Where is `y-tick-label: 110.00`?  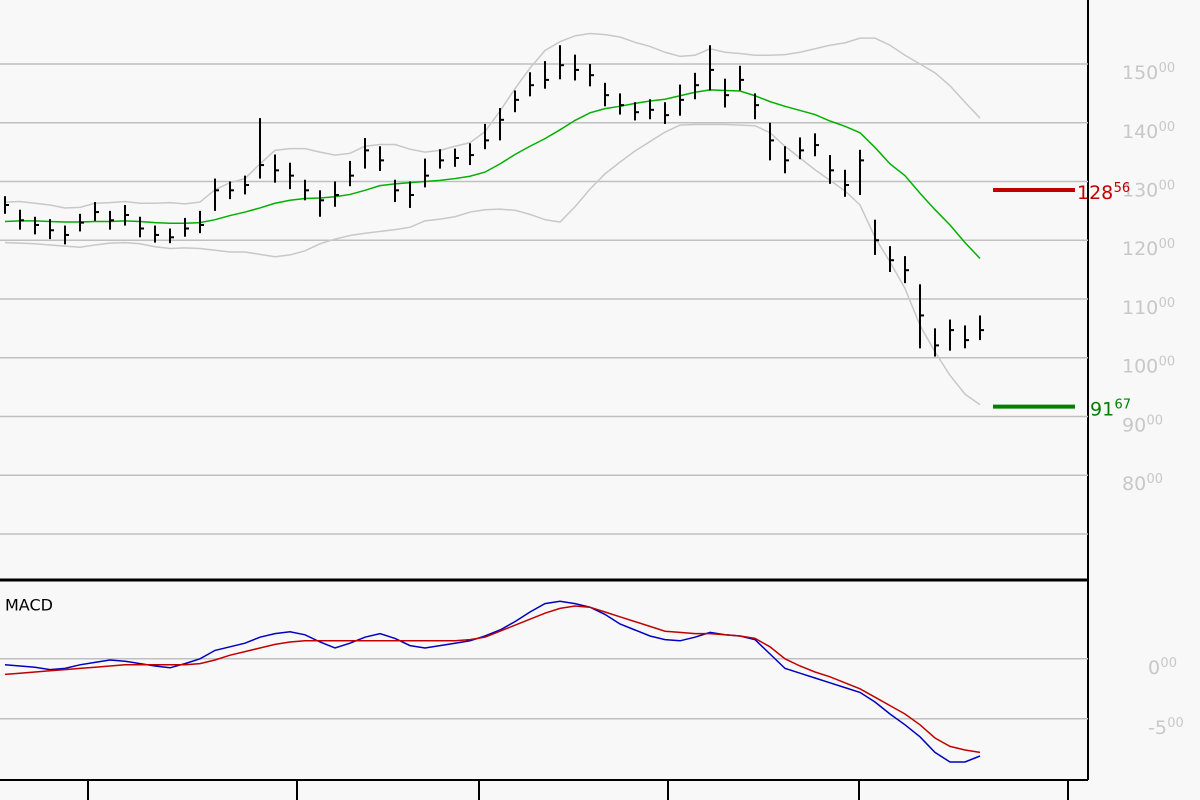 y-tick-label: 110.00 is located at coordinates (1148, 306).